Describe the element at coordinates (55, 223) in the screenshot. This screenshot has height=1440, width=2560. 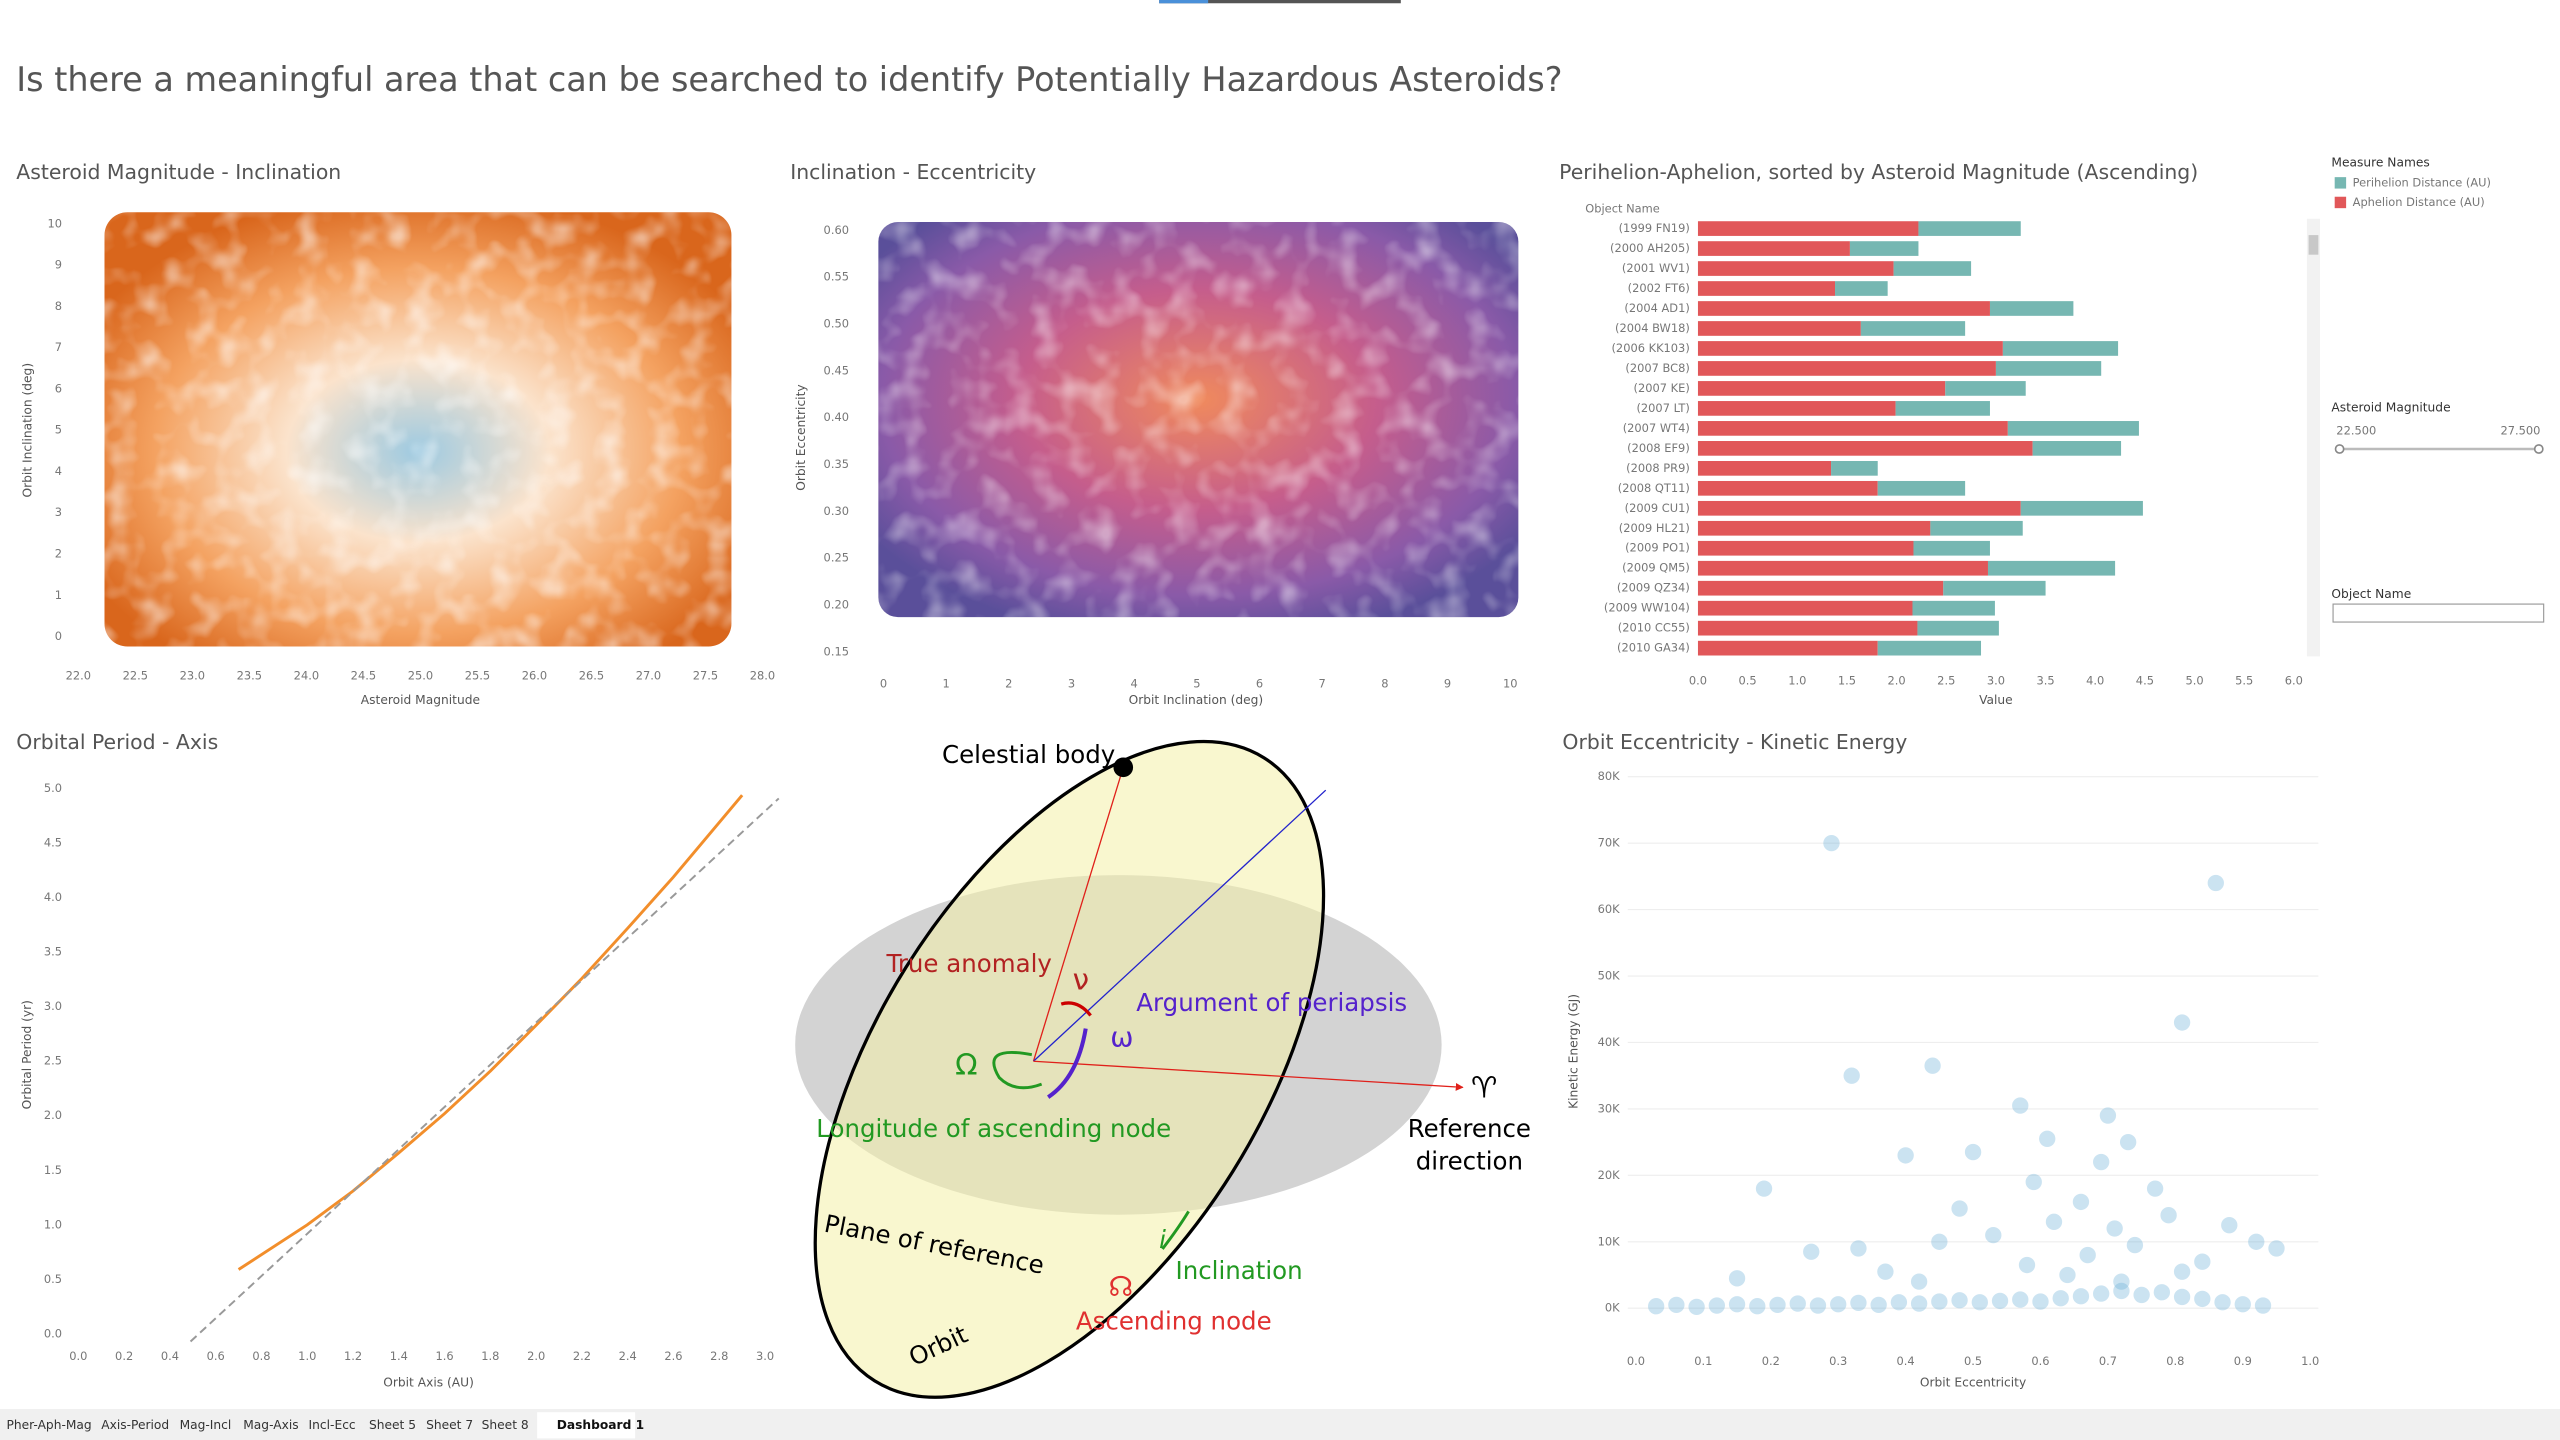
I see `y-tick-label: 10` at that location.